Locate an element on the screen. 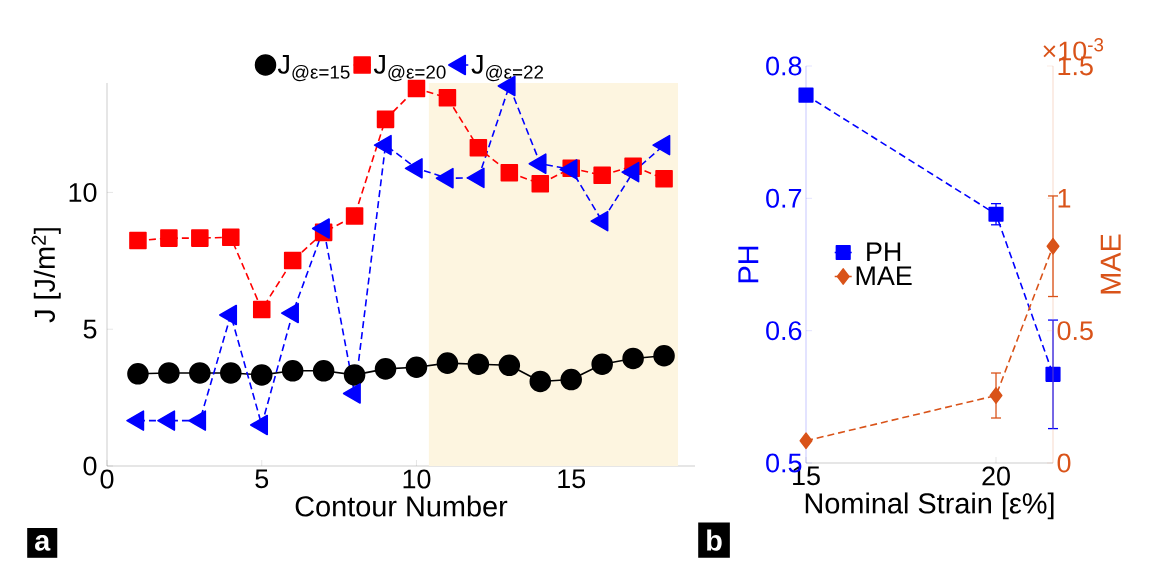 Image resolution: width=1153 pixels, height=561 pixels. y2-tick-label: 0 is located at coordinates (1064, 463).